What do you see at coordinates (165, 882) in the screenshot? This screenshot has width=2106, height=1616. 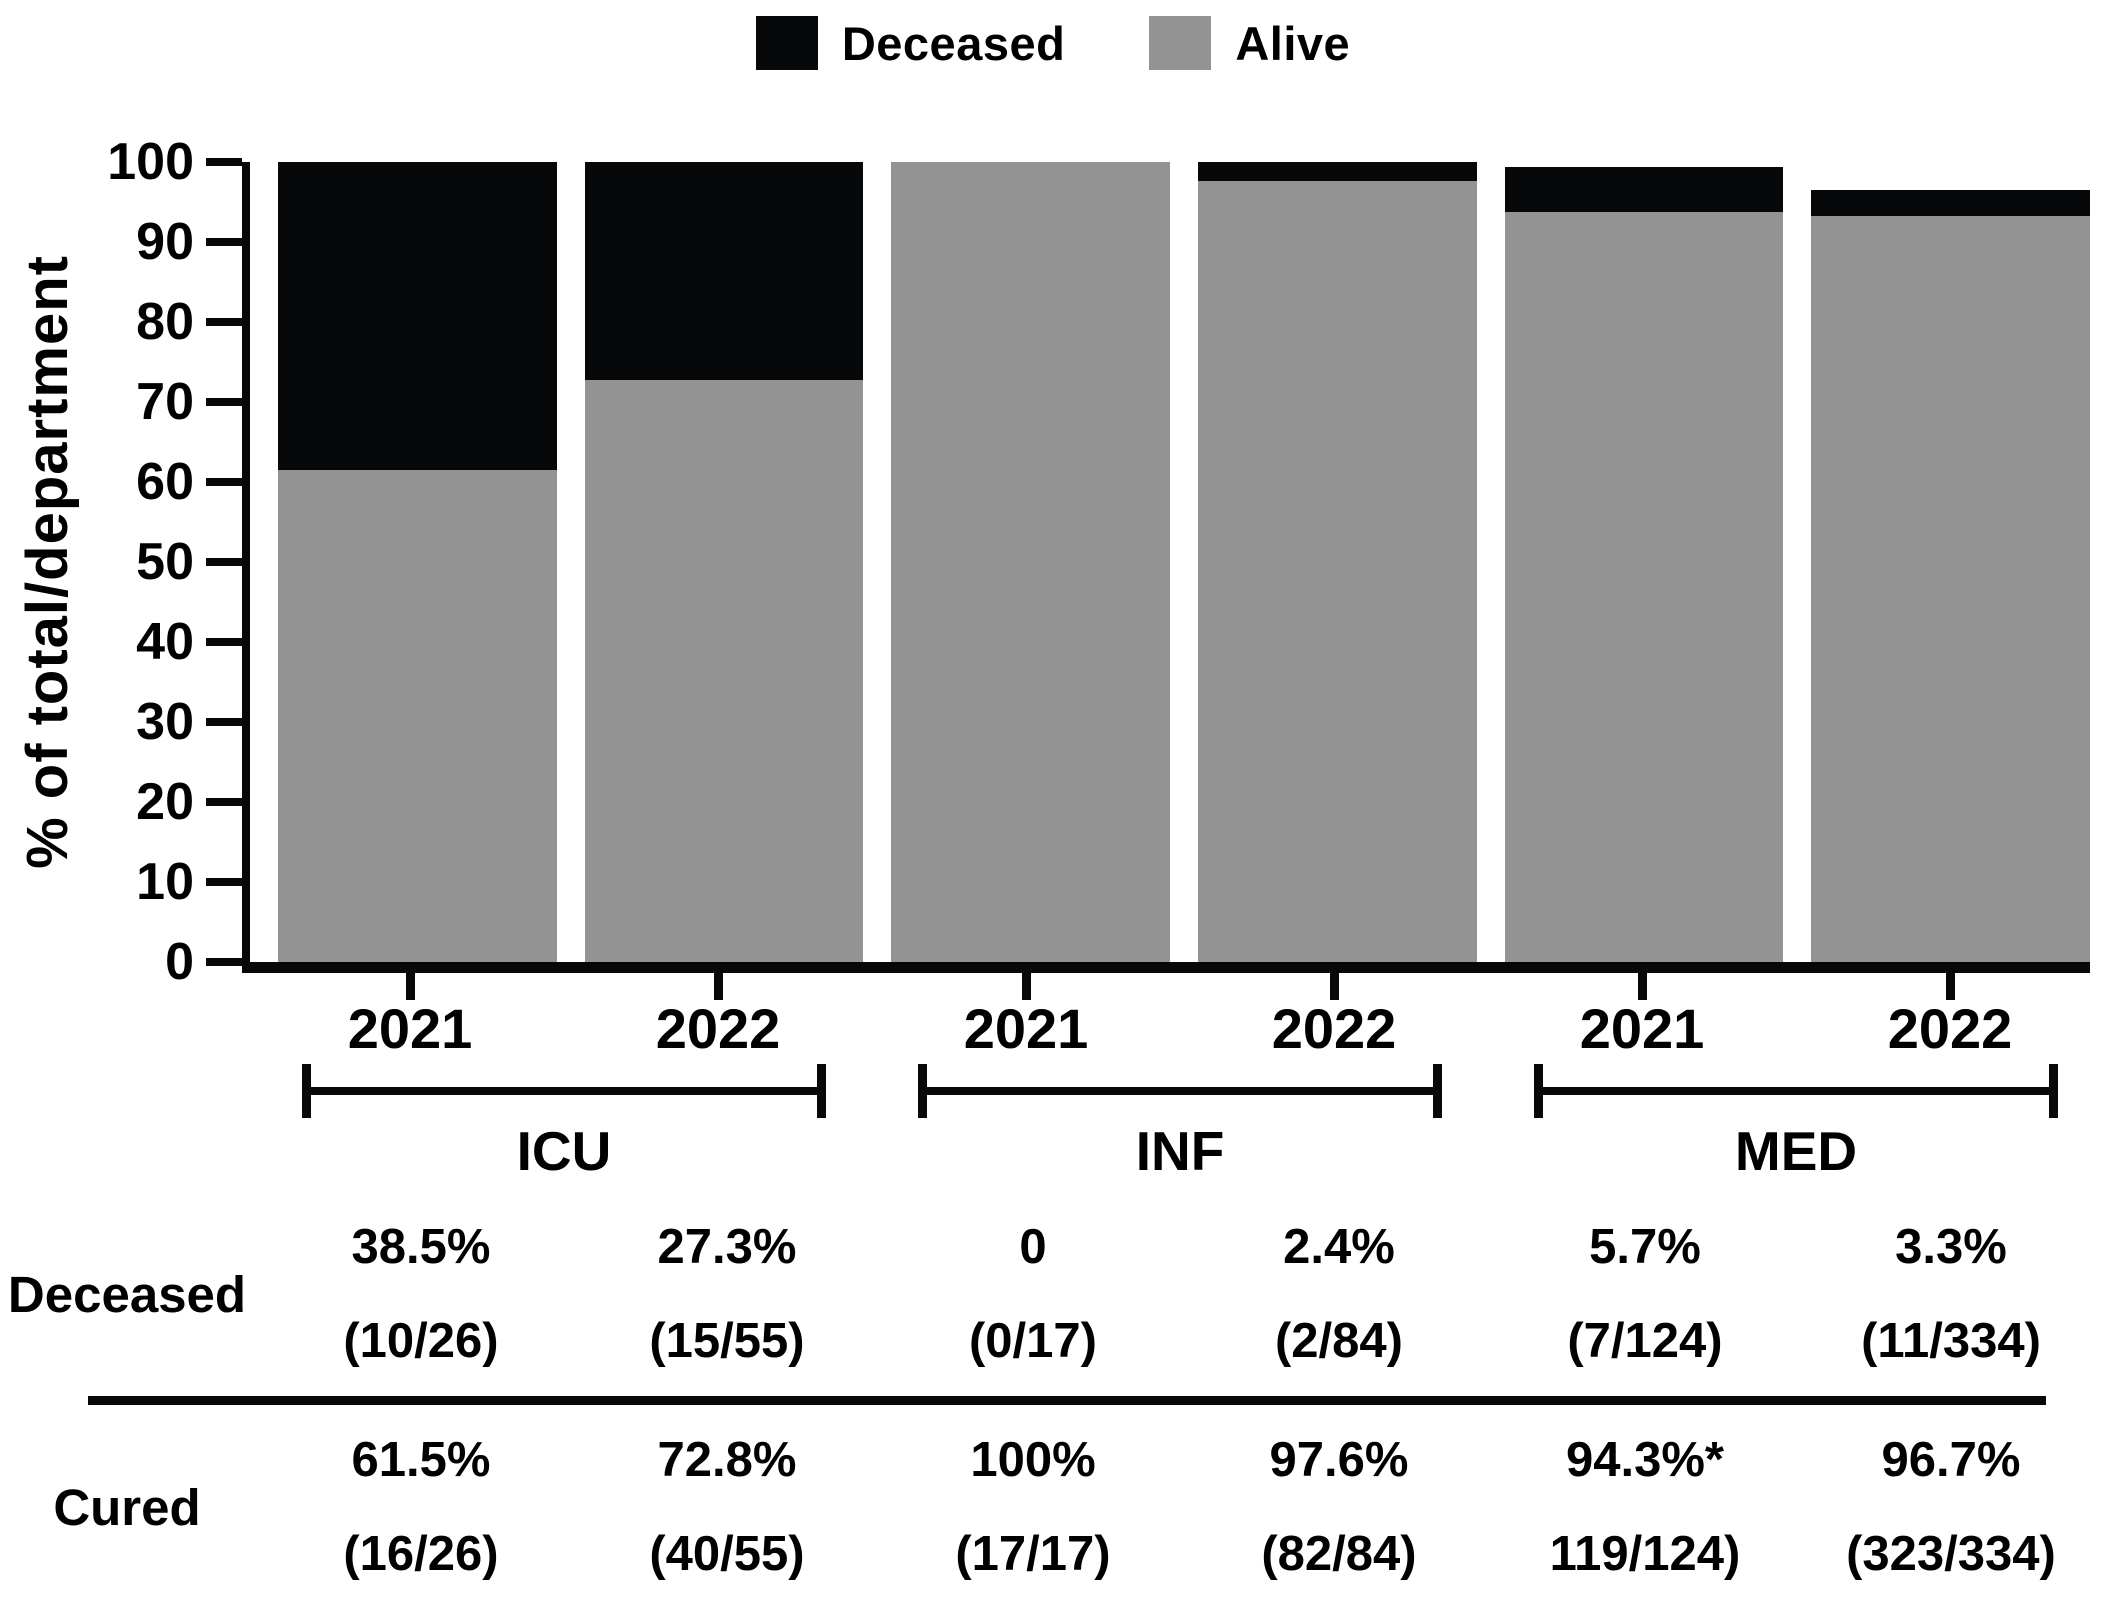 I see `y-tick-label-10: 10` at bounding box center [165, 882].